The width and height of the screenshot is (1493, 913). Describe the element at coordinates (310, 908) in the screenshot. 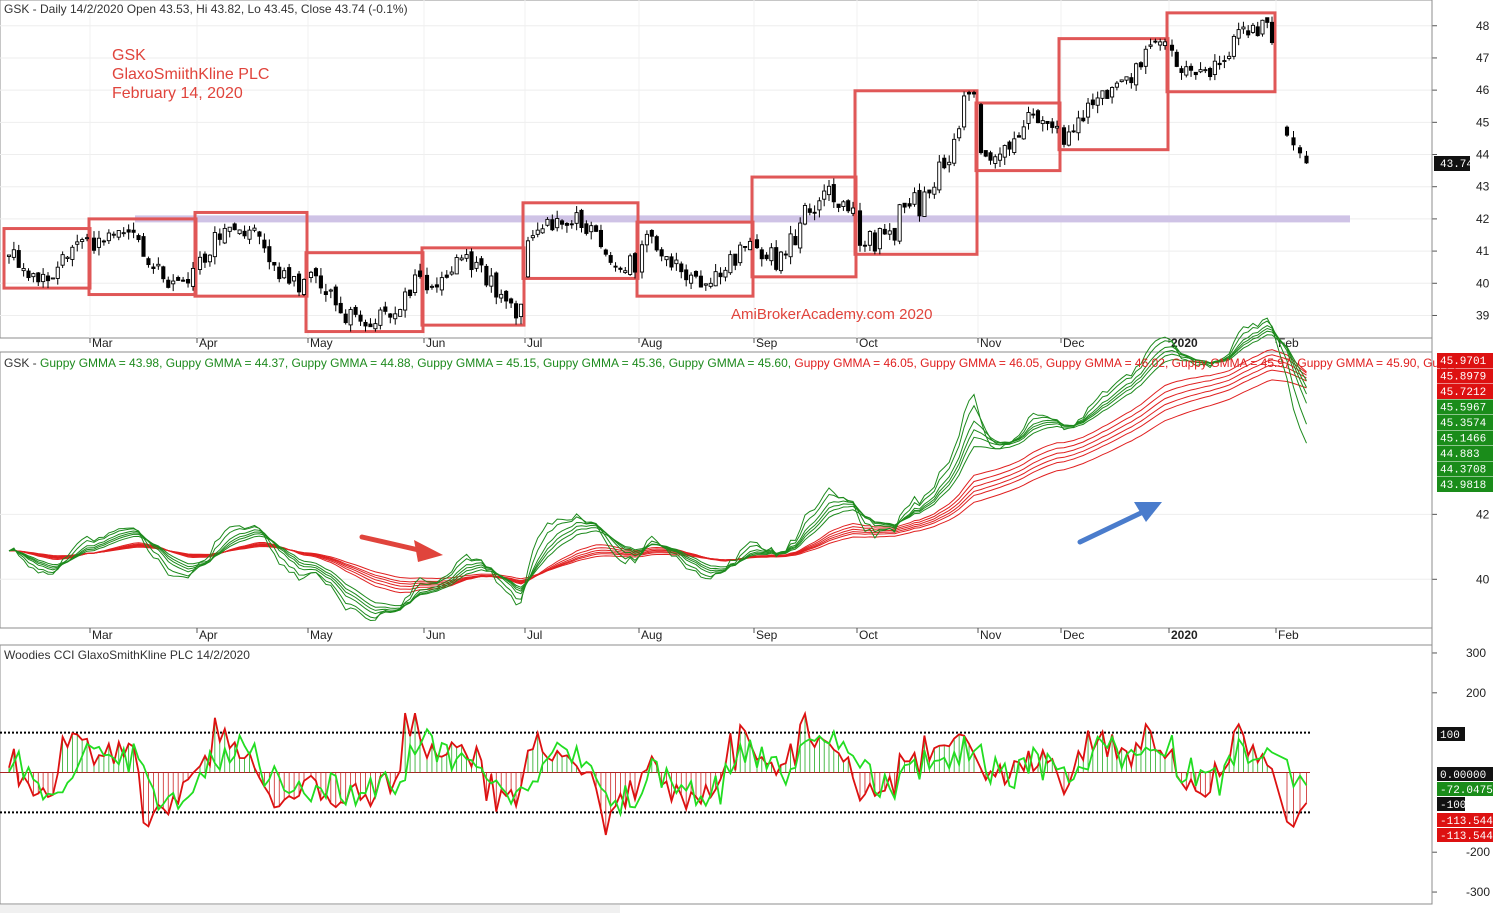

I see `sheet-tabs-bar` at that location.